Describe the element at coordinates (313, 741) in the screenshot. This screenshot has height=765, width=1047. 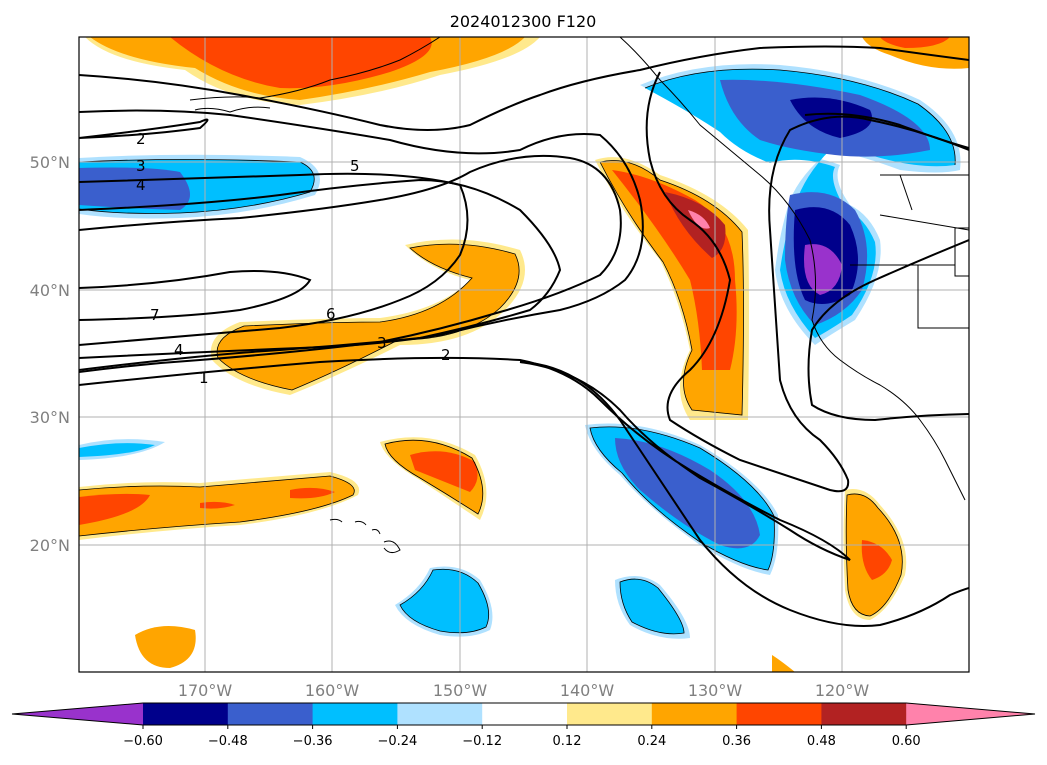
I see `colorbar-tick-label: −0.36` at that location.